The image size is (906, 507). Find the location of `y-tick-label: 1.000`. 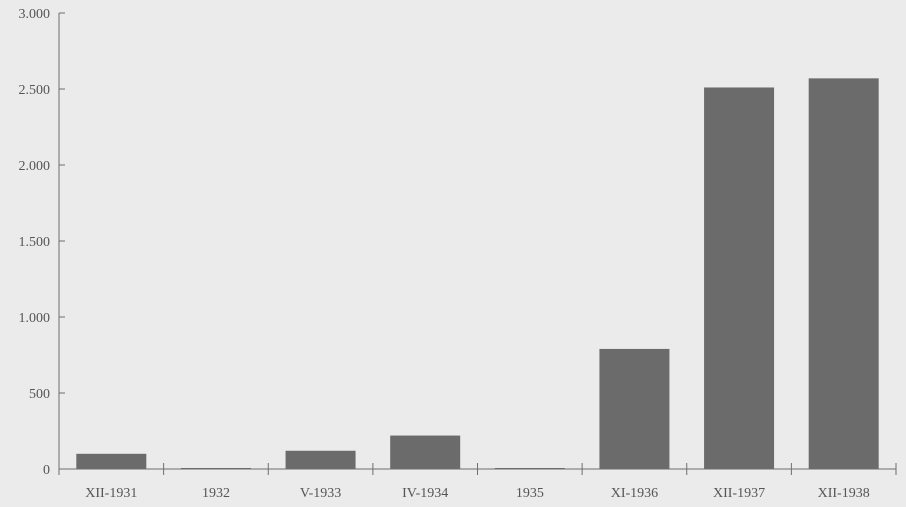

y-tick-label: 1.000 is located at coordinates (35, 318).